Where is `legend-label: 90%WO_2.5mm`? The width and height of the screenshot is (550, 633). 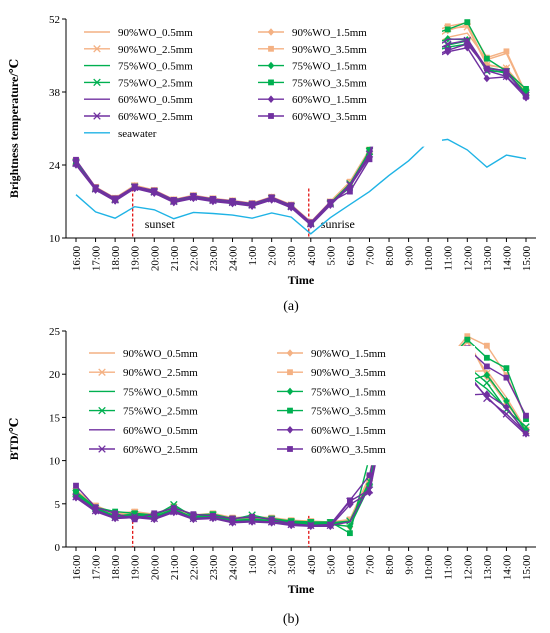
legend-label: 90%WO_2.5mm is located at coordinates (155, 50).